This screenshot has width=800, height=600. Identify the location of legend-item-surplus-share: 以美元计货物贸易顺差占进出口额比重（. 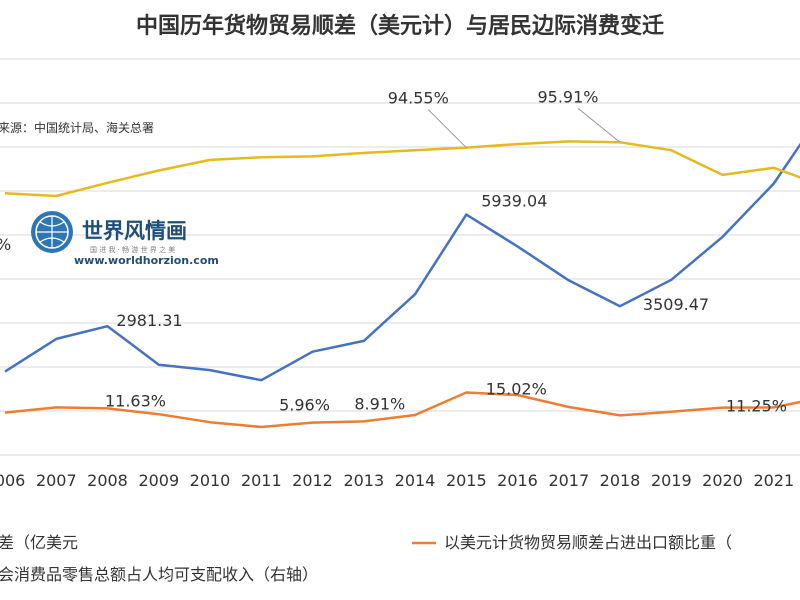
(572, 542).